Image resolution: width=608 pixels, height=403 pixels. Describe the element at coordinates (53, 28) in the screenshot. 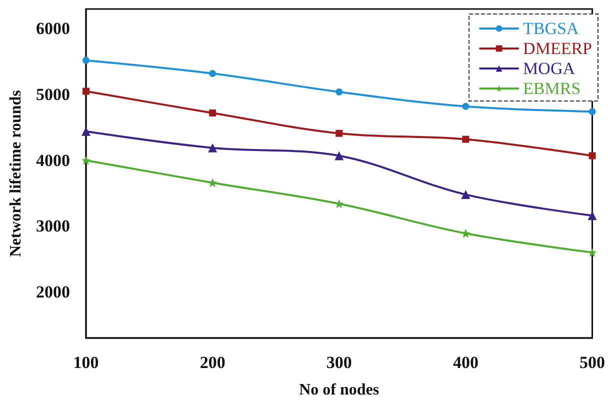

I see `y-tick-label: 6000` at that location.